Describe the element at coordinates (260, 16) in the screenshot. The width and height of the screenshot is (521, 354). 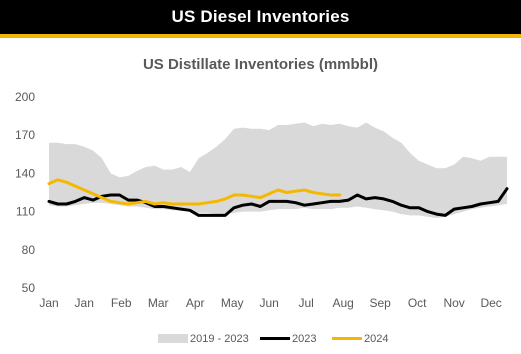
I see `header-title: US Diesel Inventories` at that location.